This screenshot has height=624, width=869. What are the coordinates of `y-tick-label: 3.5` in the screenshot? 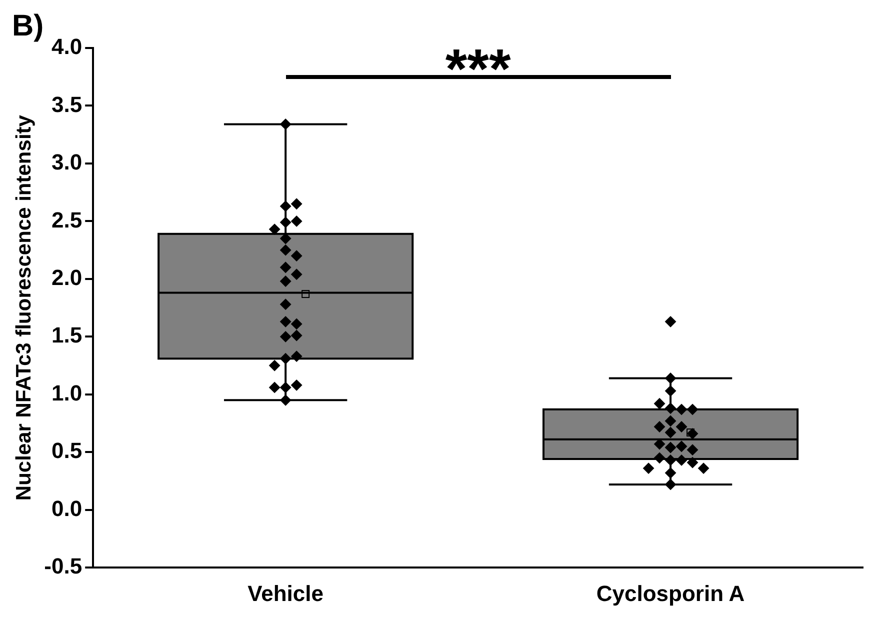 It's located at (67, 104).